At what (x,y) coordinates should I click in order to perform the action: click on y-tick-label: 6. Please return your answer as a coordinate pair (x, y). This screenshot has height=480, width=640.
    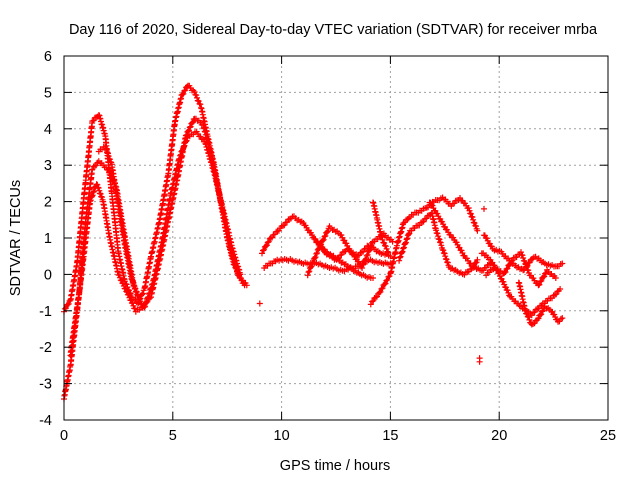
    Looking at the image, I should click on (48, 57).